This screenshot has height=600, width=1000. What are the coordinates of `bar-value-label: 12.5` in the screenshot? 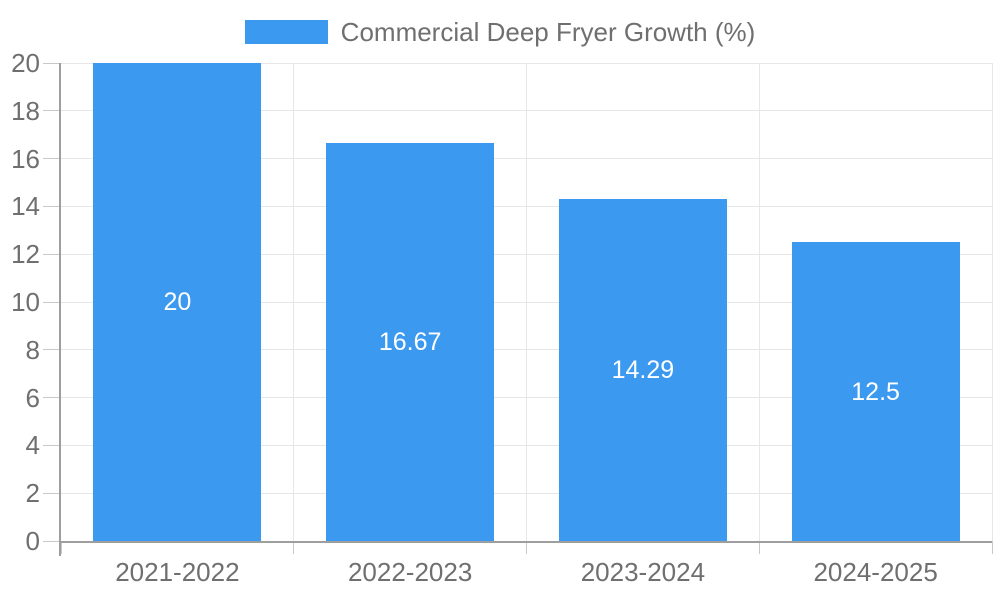 It's located at (875, 391).